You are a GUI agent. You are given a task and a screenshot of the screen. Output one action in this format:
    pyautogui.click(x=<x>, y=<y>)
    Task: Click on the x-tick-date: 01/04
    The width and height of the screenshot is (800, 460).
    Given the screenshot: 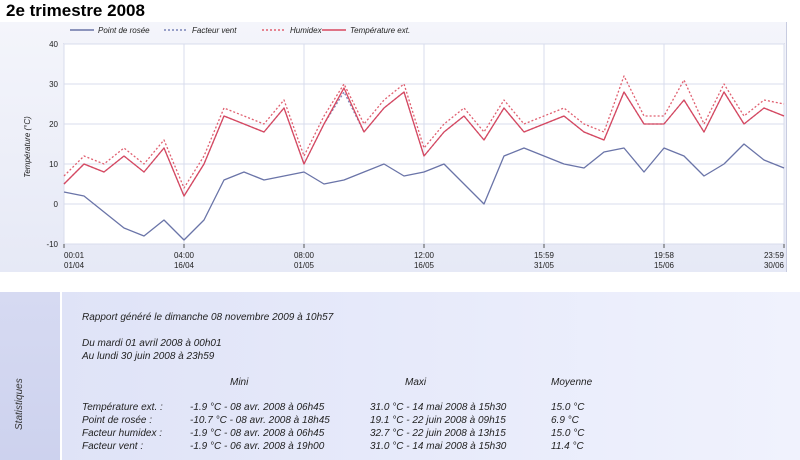 What is the action you would take?
    pyautogui.click(x=74, y=265)
    